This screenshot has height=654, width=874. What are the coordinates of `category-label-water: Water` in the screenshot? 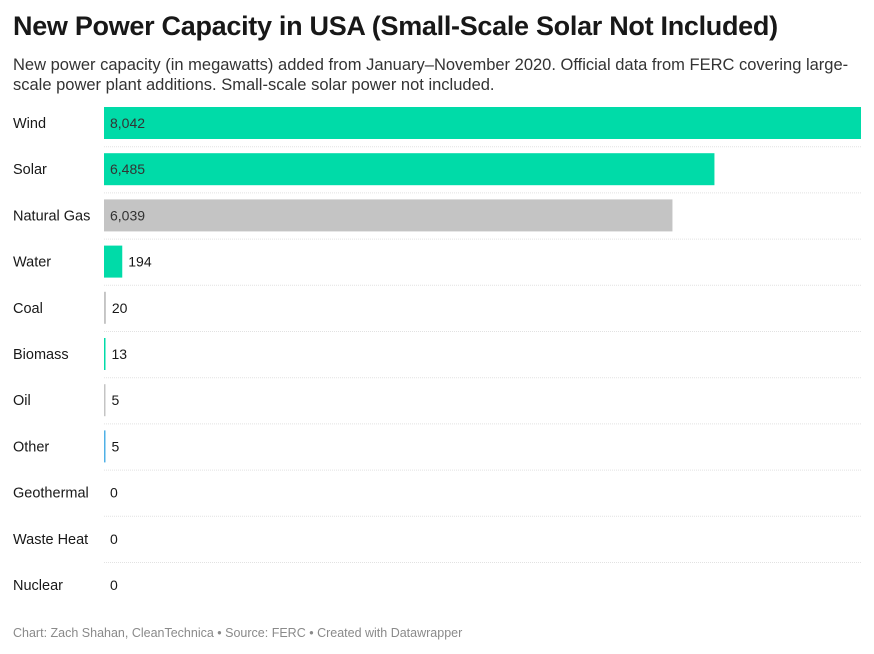 It's located at (32, 263).